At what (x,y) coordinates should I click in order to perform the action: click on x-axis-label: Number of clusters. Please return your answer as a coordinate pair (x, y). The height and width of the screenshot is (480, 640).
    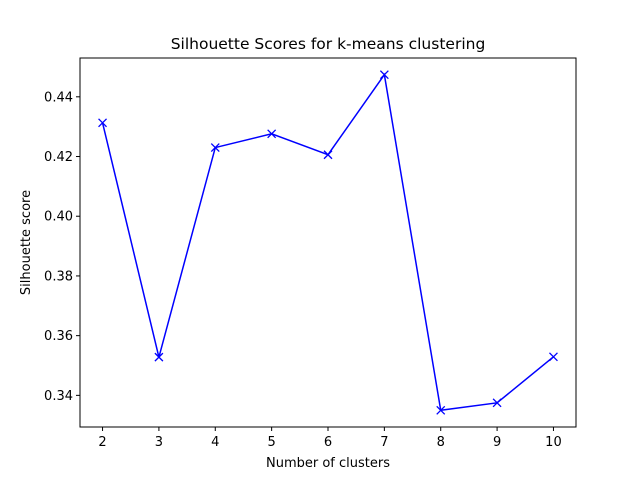
    Looking at the image, I should click on (328, 463).